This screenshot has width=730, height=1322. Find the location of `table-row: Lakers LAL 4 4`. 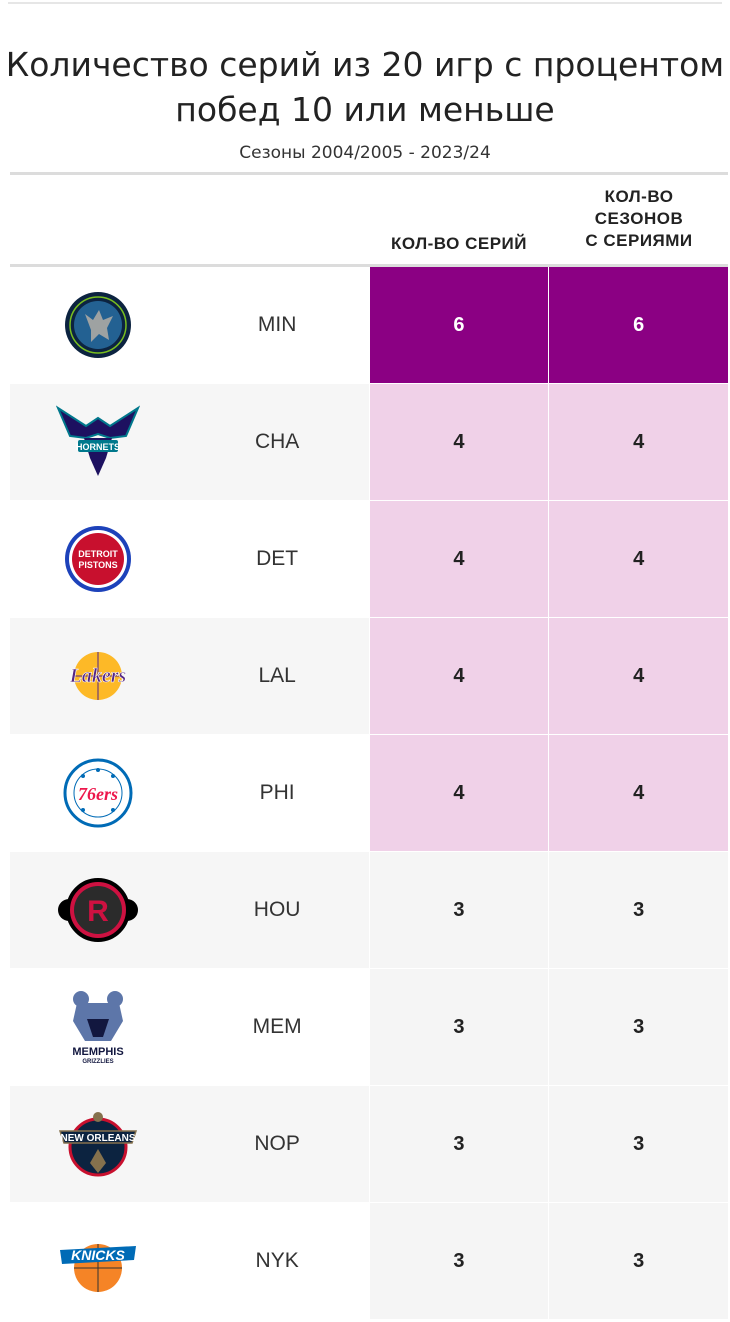

table-row: Lakers LAL 4 4 is located at coordinates (369, 676).